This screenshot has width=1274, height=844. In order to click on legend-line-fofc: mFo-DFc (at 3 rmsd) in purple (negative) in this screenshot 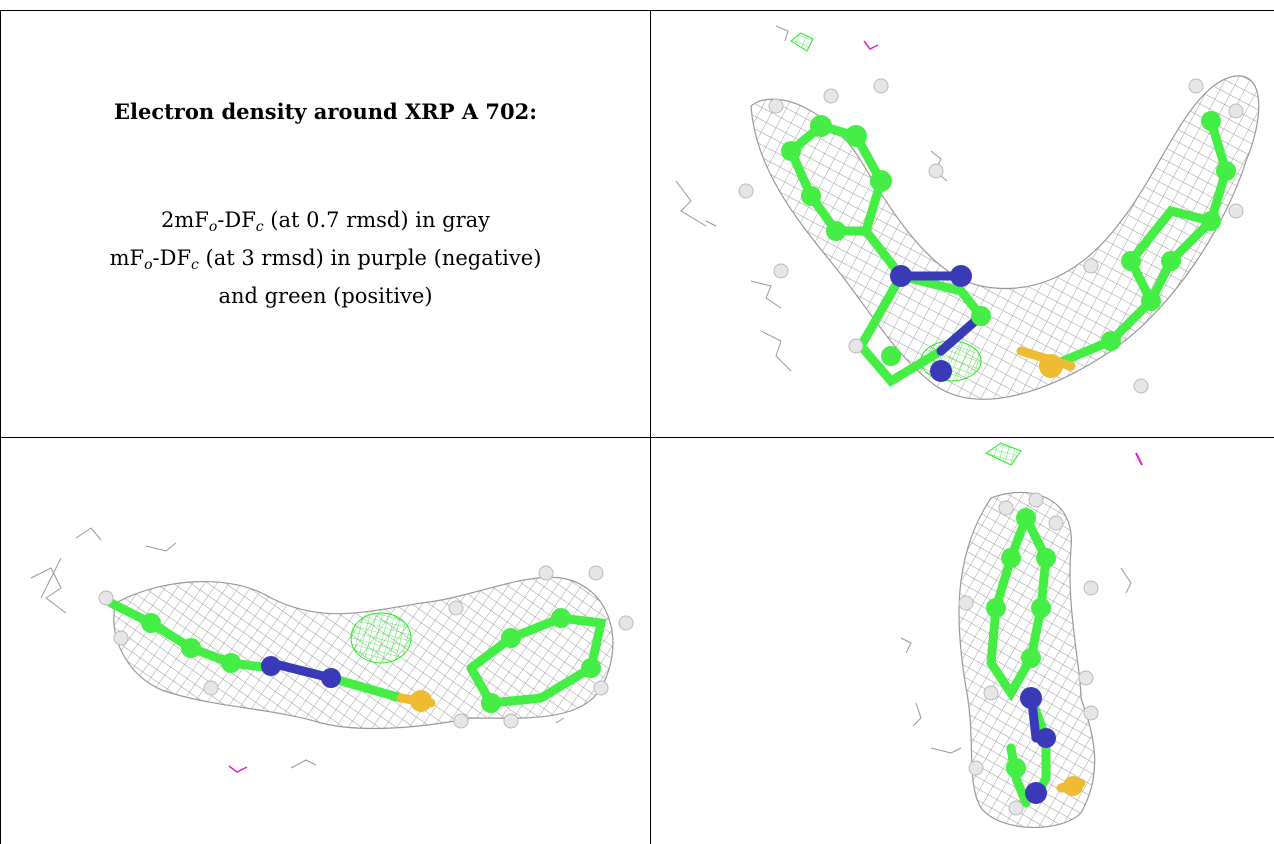, I will do `click(325, 262)`.